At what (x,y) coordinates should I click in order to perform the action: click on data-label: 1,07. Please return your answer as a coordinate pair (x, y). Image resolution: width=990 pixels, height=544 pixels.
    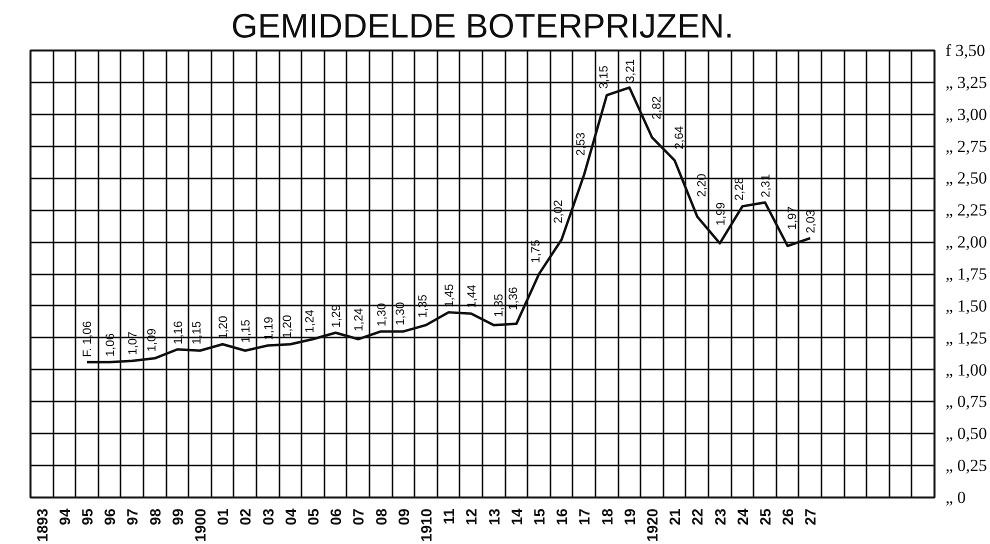
    Looking at the image, I should click on (133, 343).